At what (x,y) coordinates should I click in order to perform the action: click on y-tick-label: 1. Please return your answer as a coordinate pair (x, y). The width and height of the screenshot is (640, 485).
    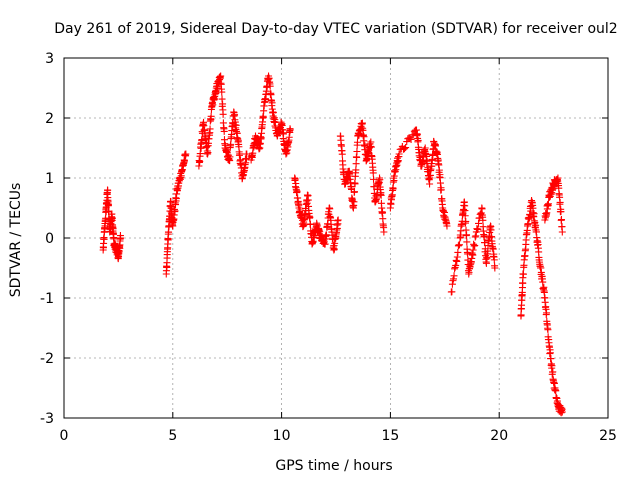
    Looking at the image, I should click on (49, 179).